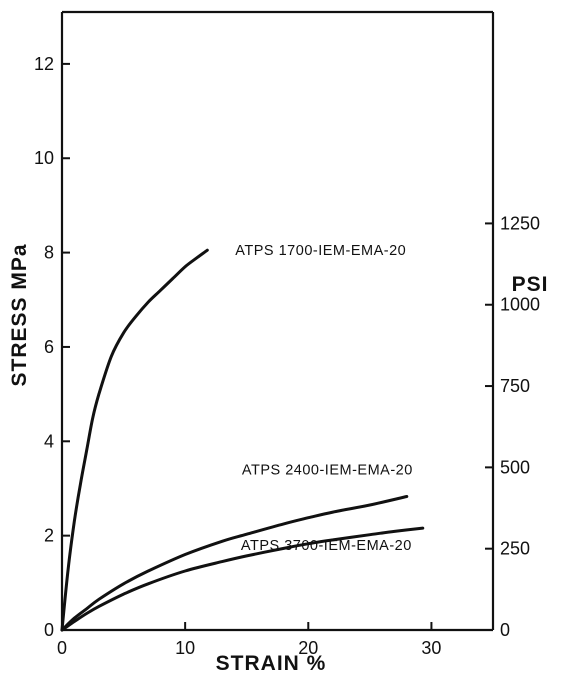  I want to click on series-label-3: ATPS 3700-IEM-EMA-20, so click(326, 546).